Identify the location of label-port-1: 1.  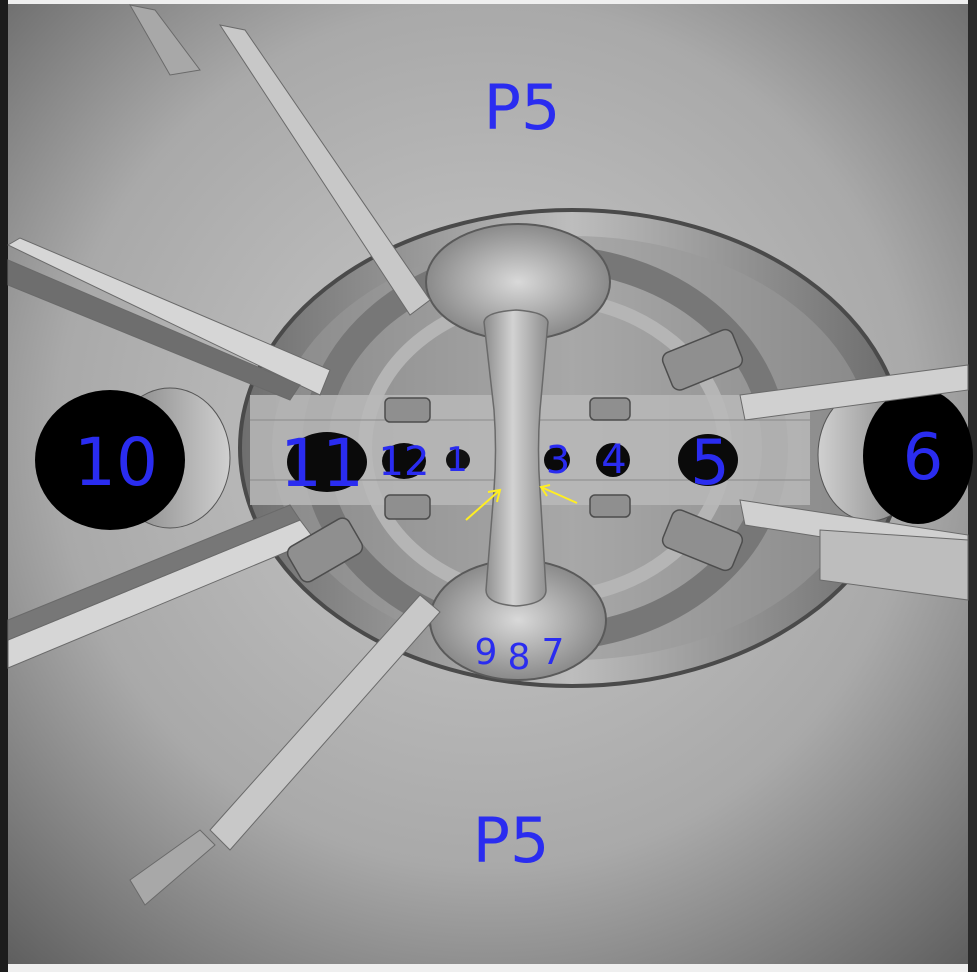
(457, 460).